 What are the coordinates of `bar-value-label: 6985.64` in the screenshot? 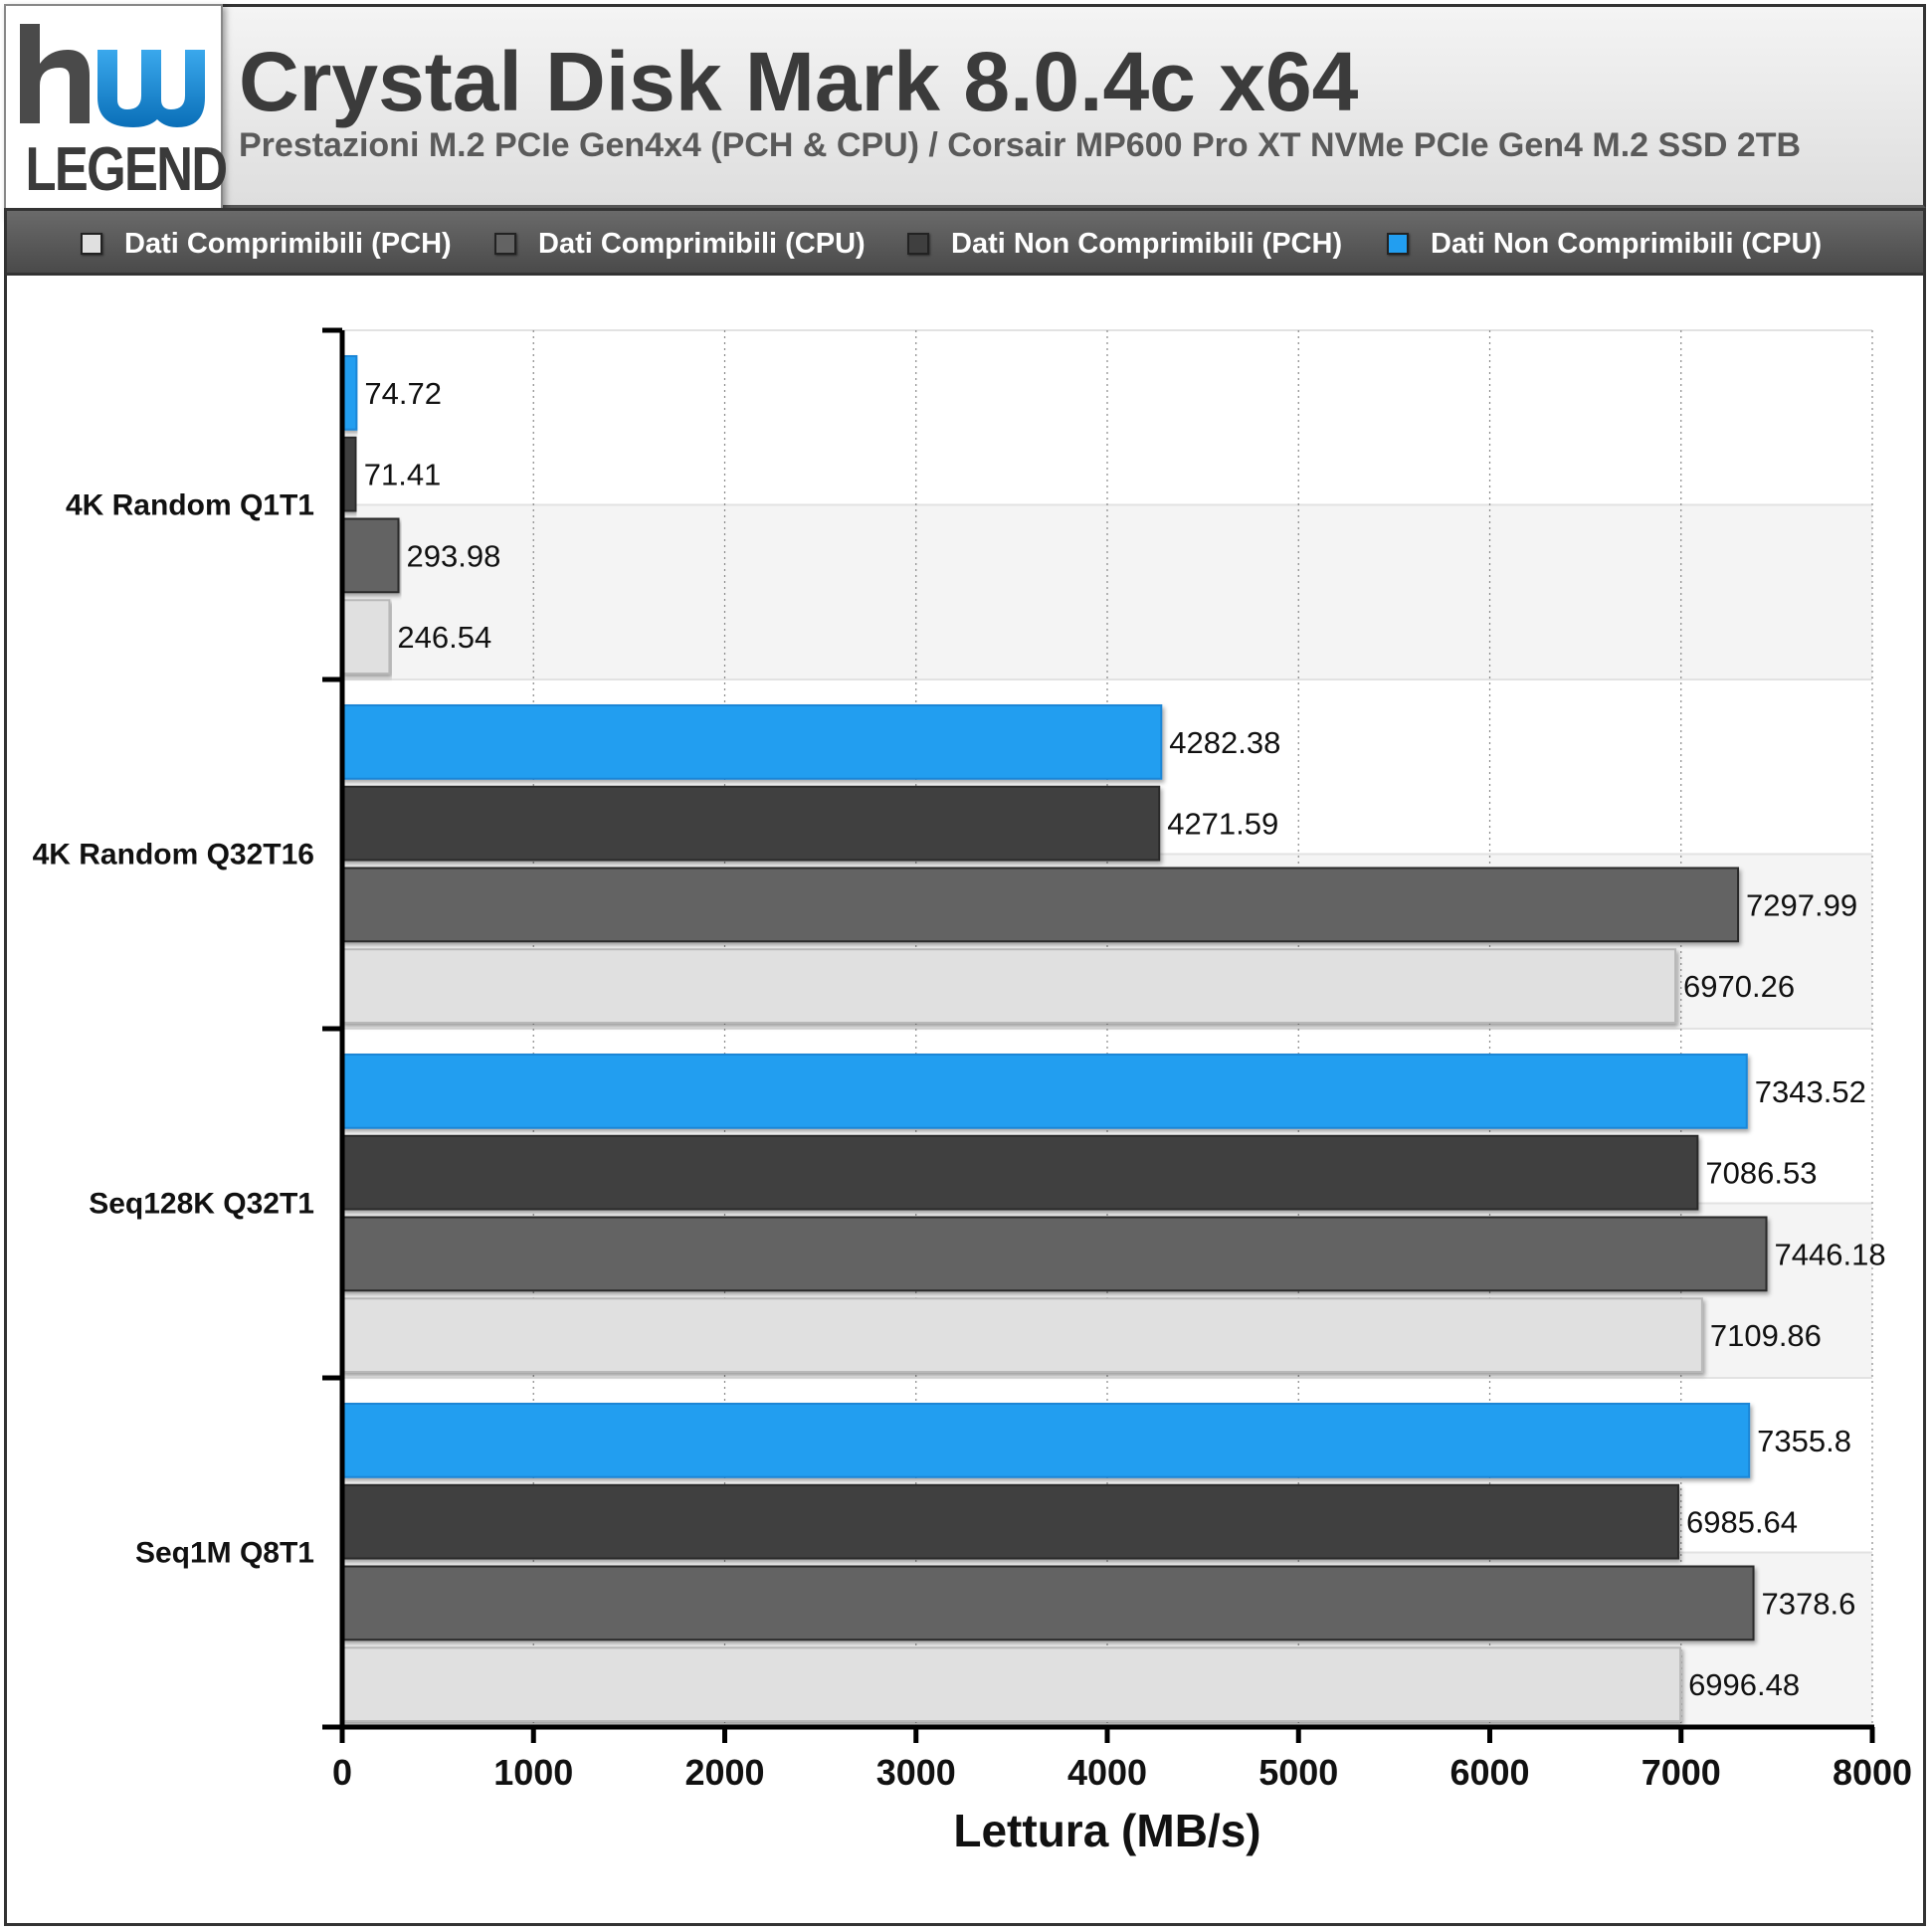 It's located at (1742, 1522).